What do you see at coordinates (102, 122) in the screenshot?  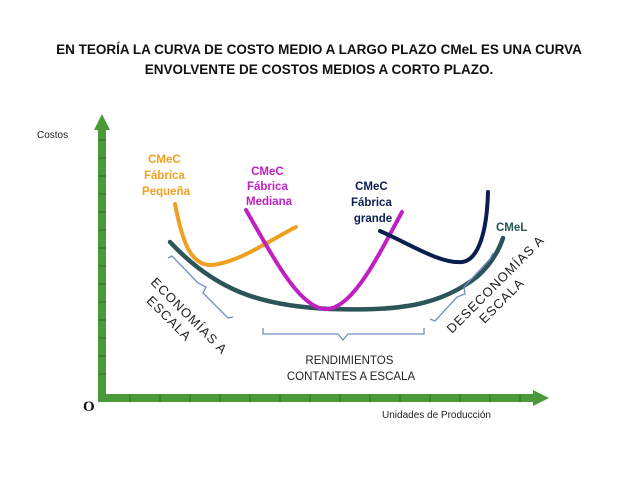 I see `y-axis-arrow` at bounding box center [102, 122].